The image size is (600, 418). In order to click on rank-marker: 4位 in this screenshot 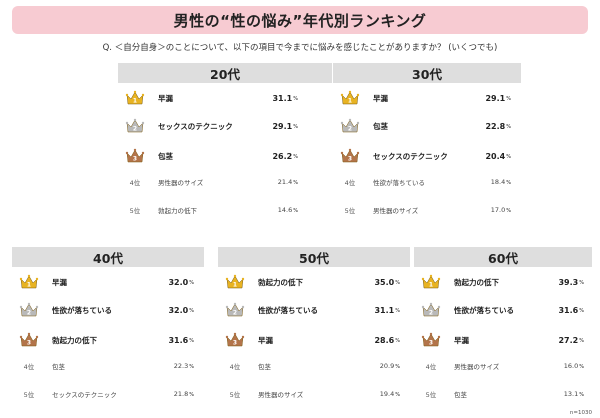, I will do `click(135, 182)`.